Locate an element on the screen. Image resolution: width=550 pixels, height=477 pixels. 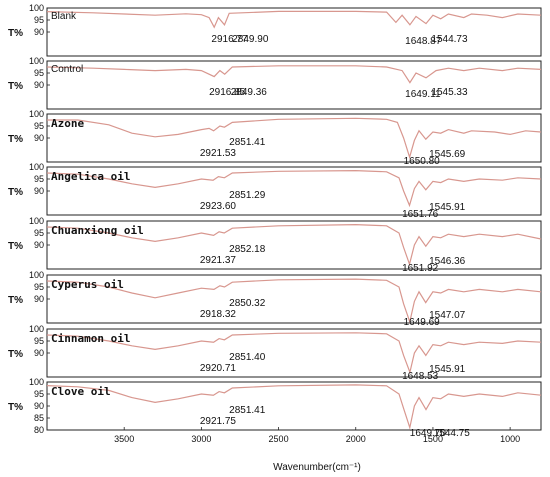
peak-label: 2851.29 is located at coordinates (247, 195).